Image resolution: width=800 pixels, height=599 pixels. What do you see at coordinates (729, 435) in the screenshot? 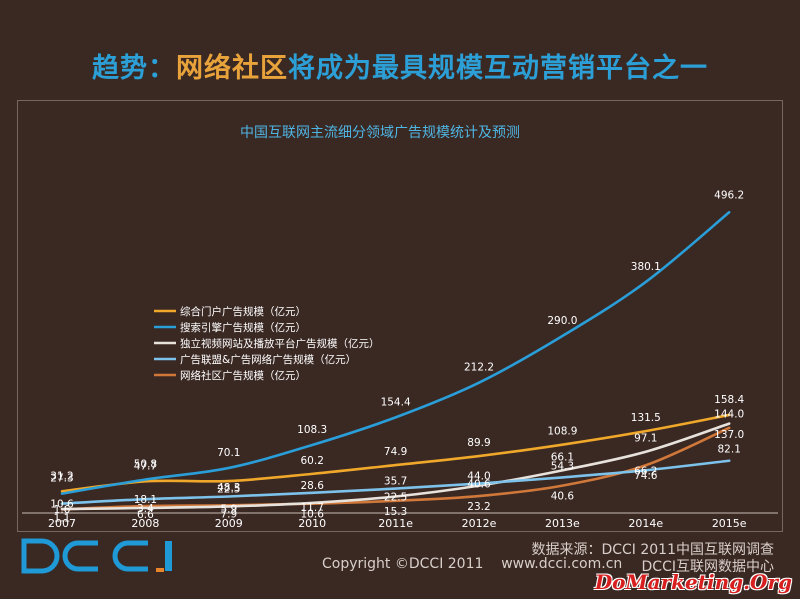
I see `data-label: 137.0` at bounding box center [729, 435].